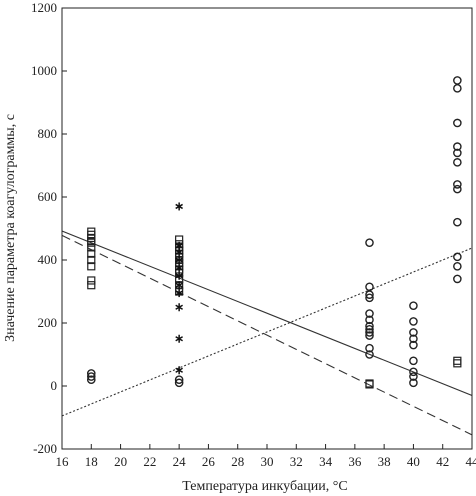 The width and height of the screenshot is (476, 496). I want to click on y-tick-label: 1000, so click(44, 70).